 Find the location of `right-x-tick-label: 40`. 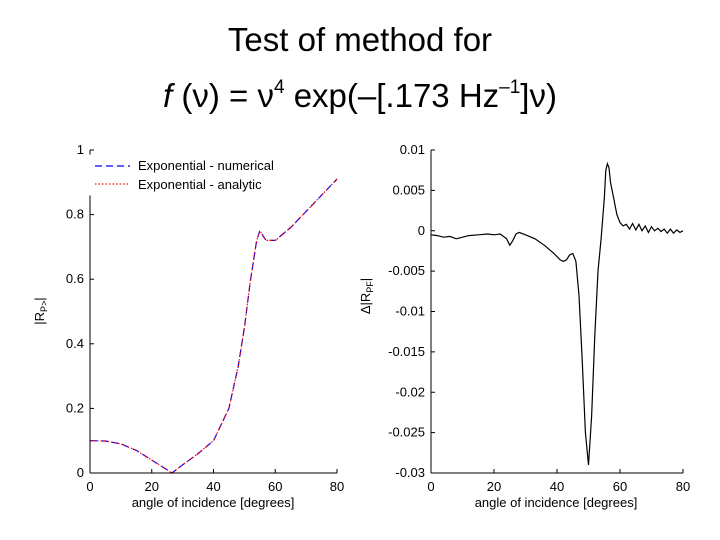

right-x-tick-label: 40 is located at coordinates (557, 486).